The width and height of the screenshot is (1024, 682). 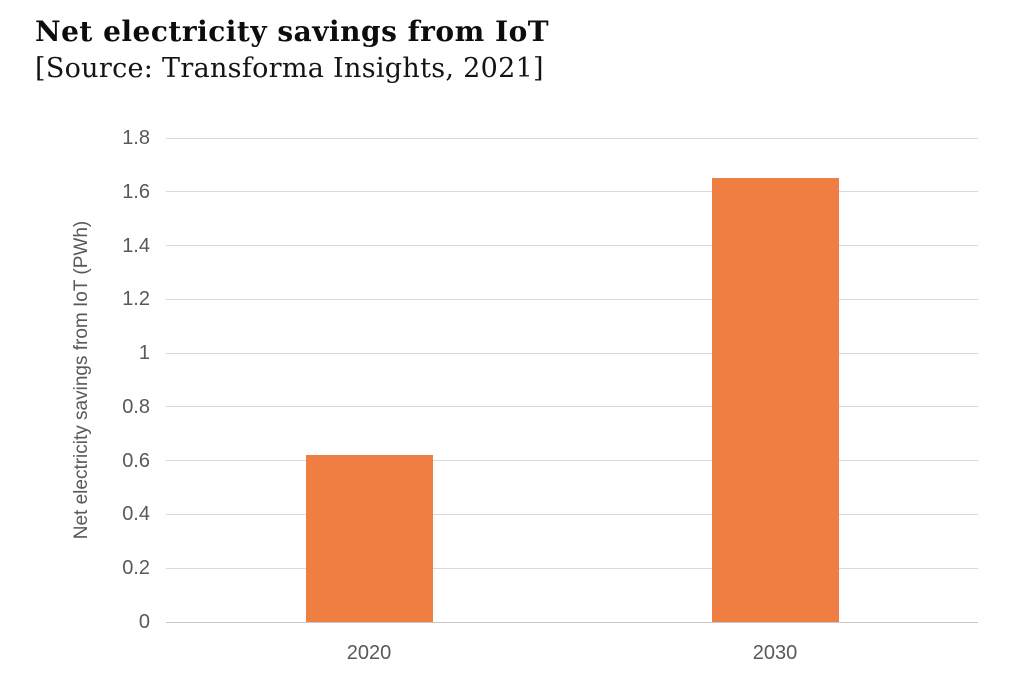 I want to click on bar-2030, so click(x=775, y=400).